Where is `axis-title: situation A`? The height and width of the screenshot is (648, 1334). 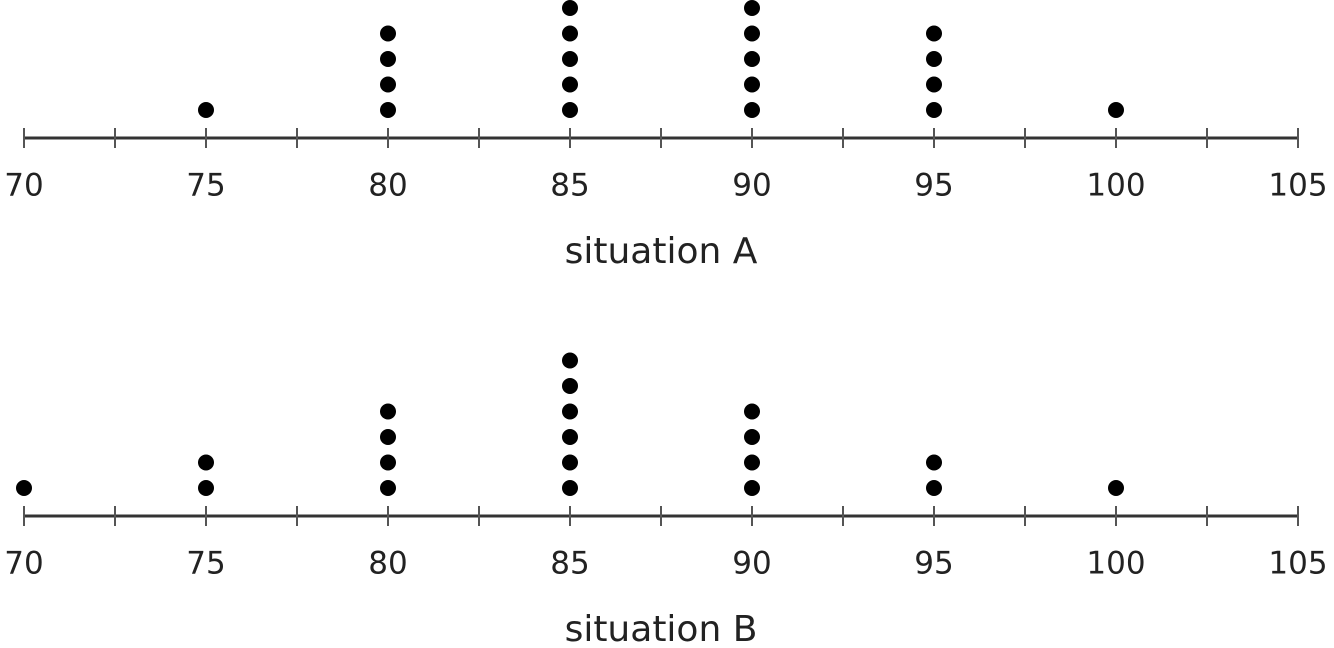
axis-title: situation A is located at coordinates (661, 251).